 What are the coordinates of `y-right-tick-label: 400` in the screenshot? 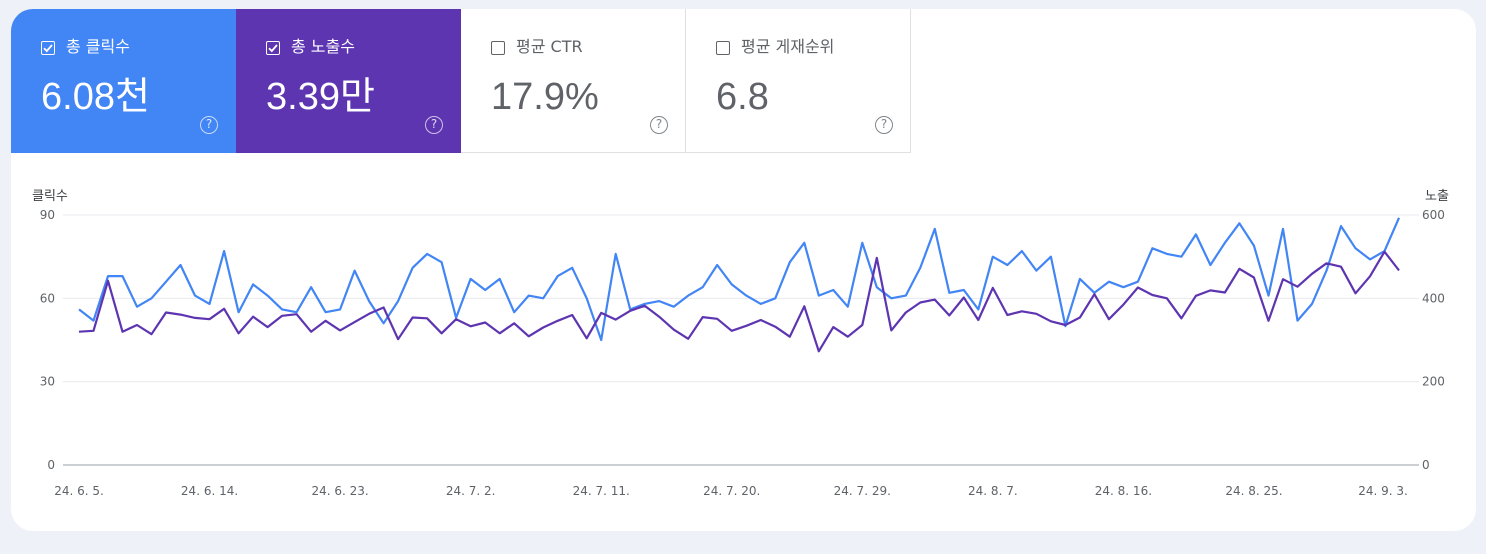 It's located at (1433, 298).